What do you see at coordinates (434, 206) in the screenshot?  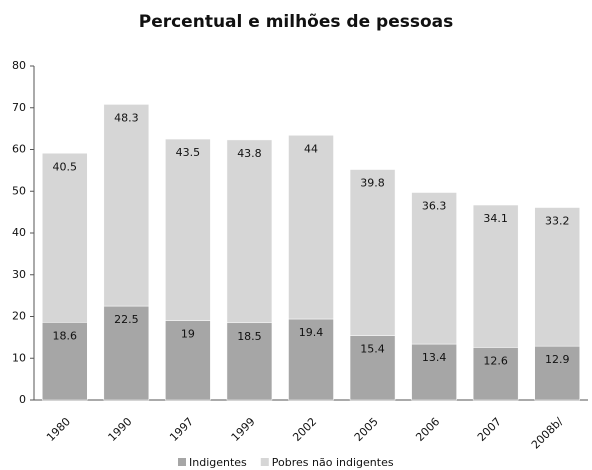 I see `value-label: 36.3` at bounding box center [434, 206].